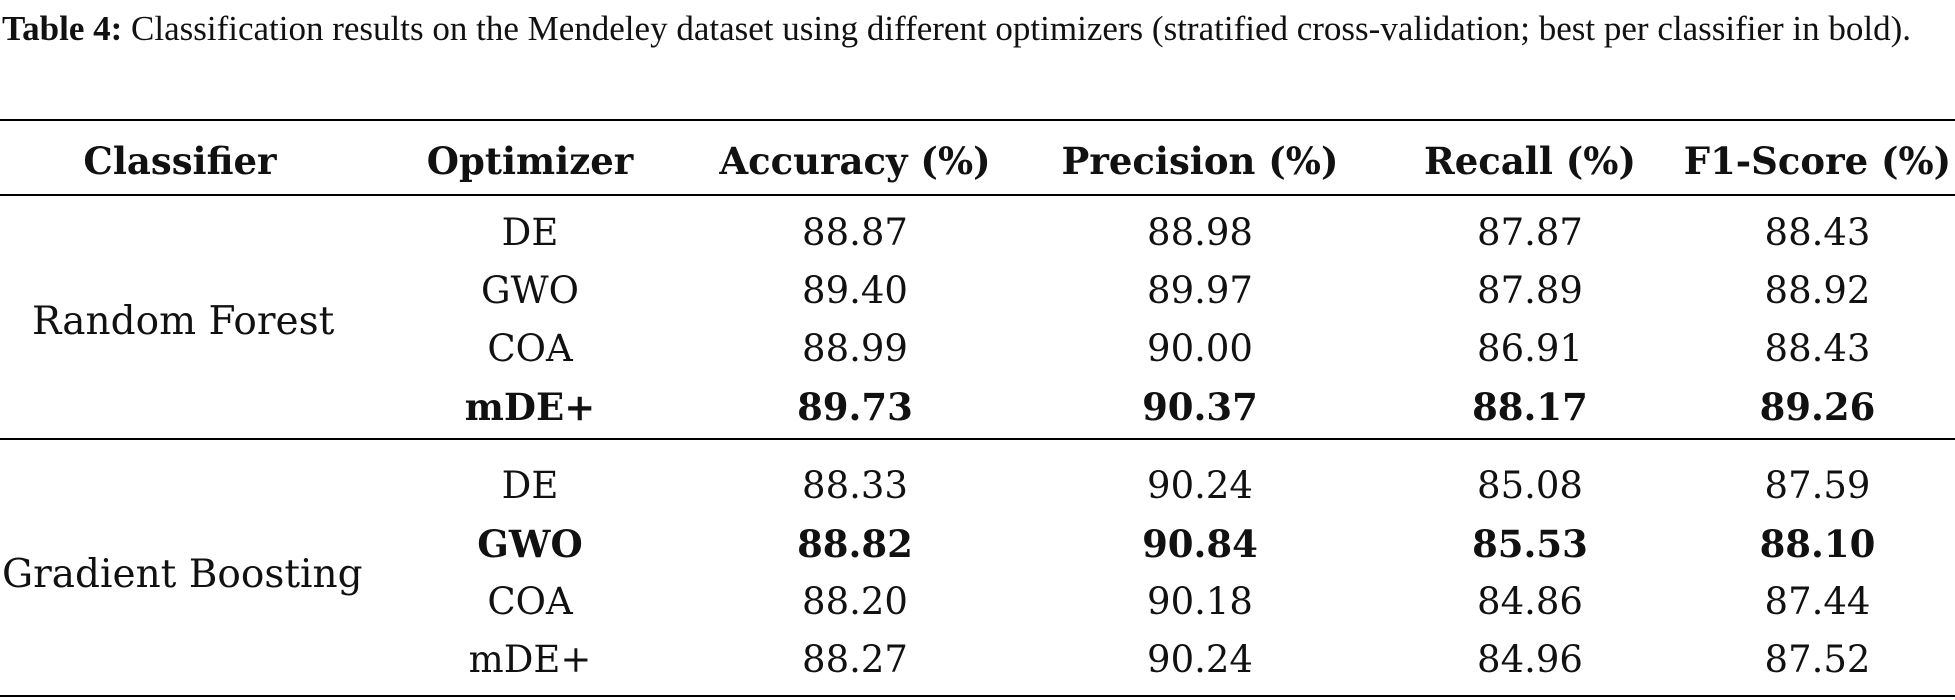 Image resolution: width=1955 pixels, height=700 pixels. Describe the element at coordinates (180, 161) in the screenshot. I see `header-classifier: Classifier` at that location.